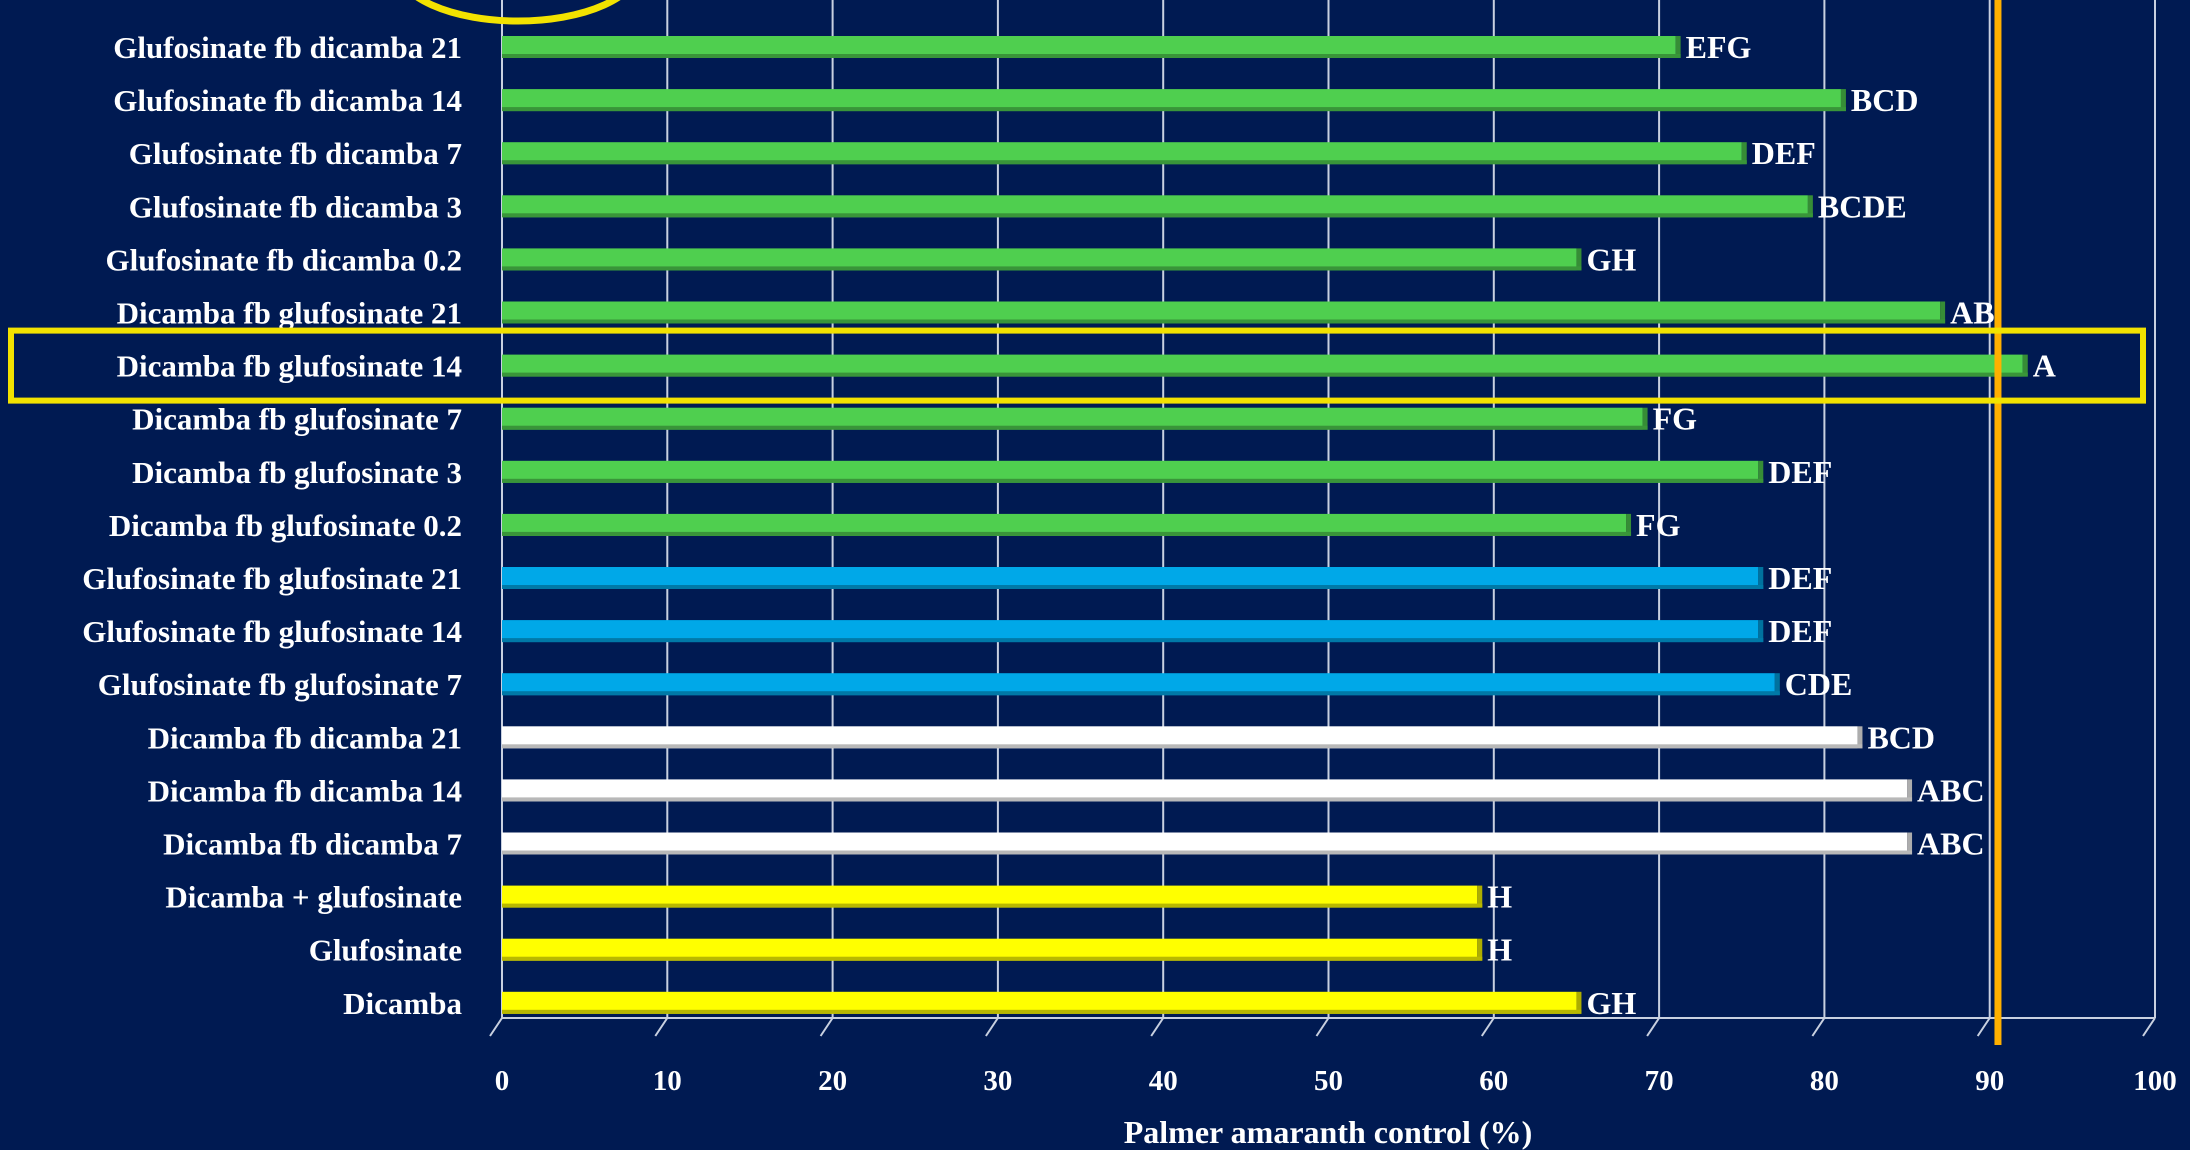 The image size is (2190, 1150). What do you see at coordinates (287, 100) in the screenshot?
I see `category-label: Glufosinate fb dicamba 14` at bounding box center [287, 100].